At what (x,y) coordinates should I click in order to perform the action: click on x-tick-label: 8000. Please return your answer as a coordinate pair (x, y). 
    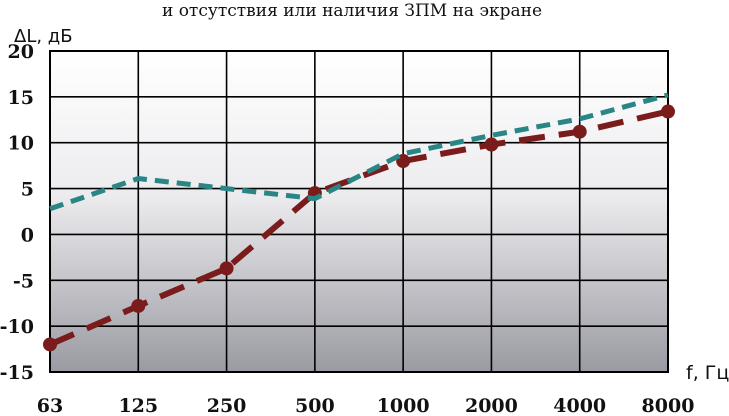
    Looking at the image, I should click on (668, 405).